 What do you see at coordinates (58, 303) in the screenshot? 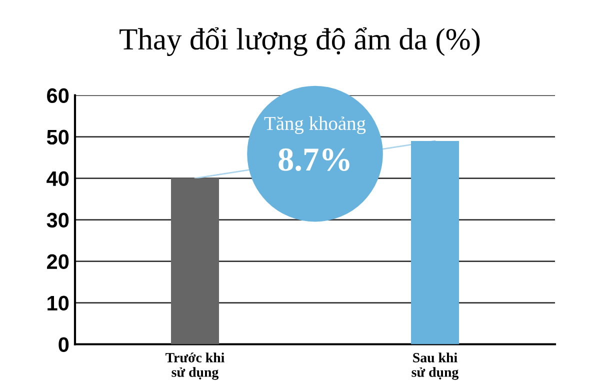
I see `y-tick-label: 10` at bounding box center [58, 303].